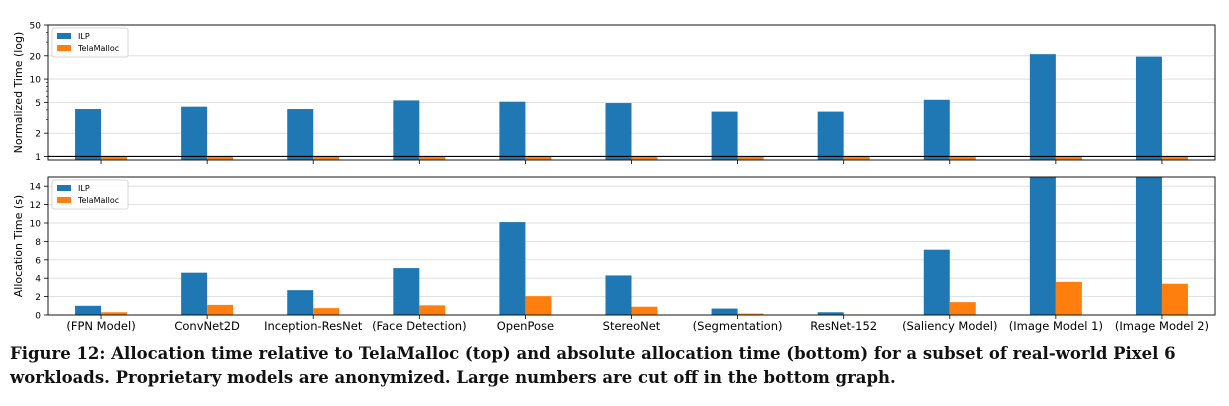 Image resolution: width=1229 pixels, height=406 pixels. What do you see at coordinates (35, 206) in the screenshot?
I see `y-tick-label: 12` at bounding box center [35, 206].